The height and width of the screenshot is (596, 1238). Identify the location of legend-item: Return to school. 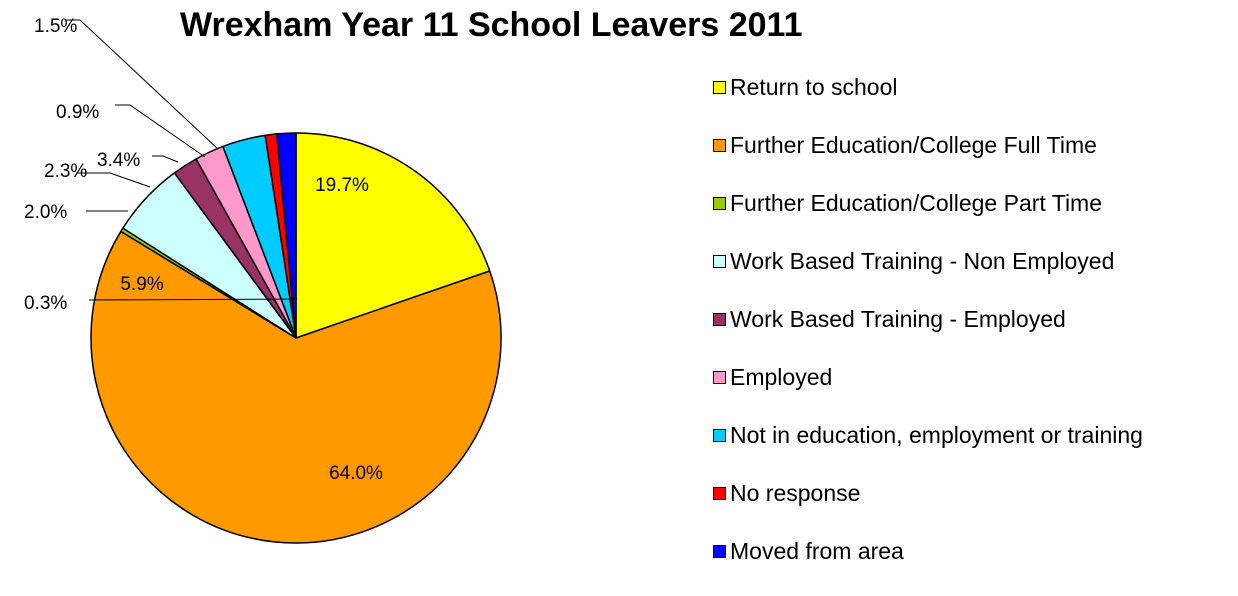
(928, 103).